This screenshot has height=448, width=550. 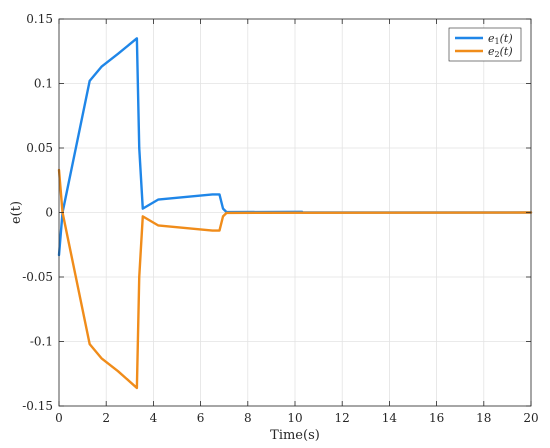 I want to click on legend: e1(t)e2(t), so click(x=485, y=44).